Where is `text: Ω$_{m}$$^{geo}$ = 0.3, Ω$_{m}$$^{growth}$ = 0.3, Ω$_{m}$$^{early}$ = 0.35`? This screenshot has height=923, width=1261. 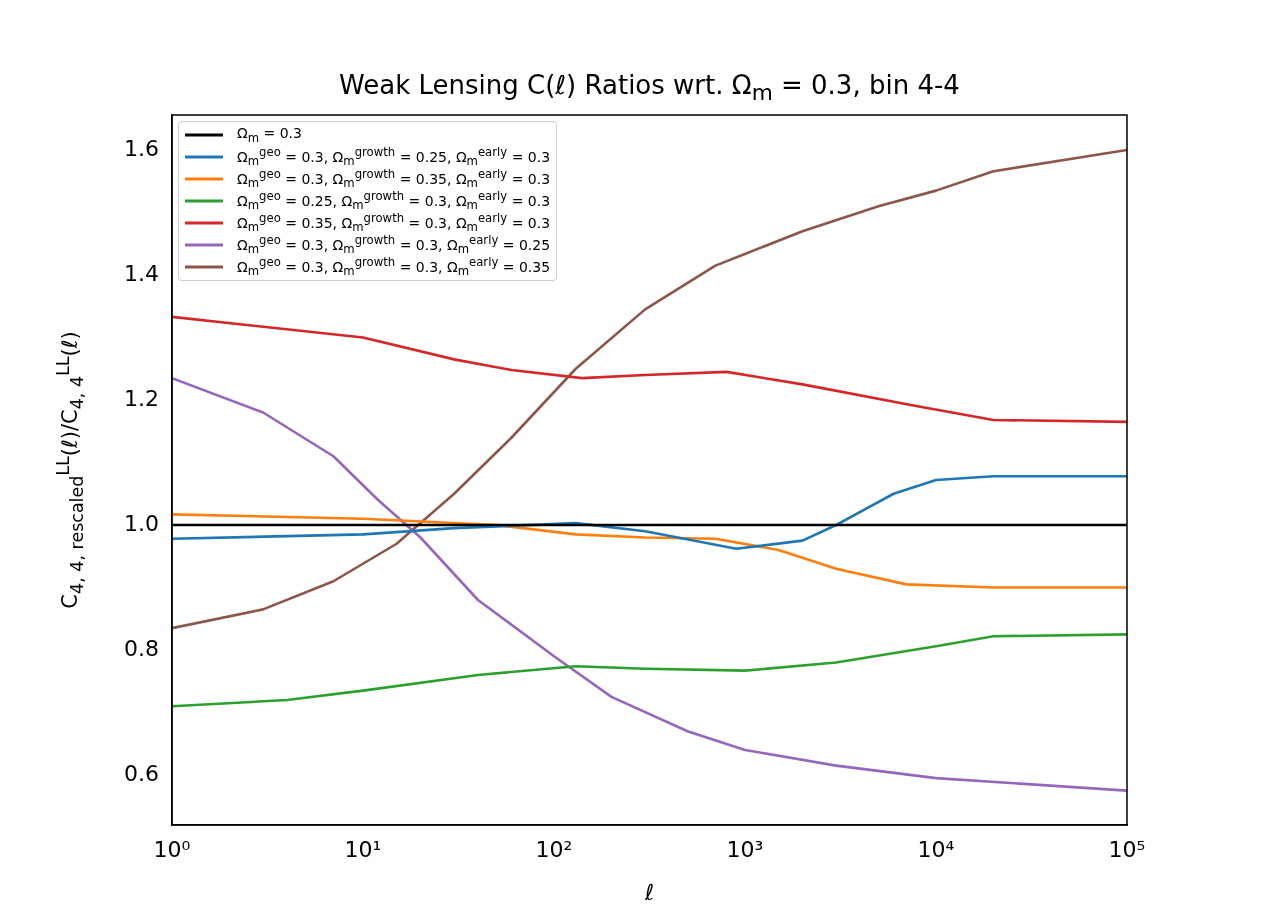 text: Ω$_{m}$$^{geo}$ = 0.3, Ω$_{m}$$^{growth}$ = 0.3, Ω$_{m}$$^{early}$ = 0.35 is located at coordinates (394, 267).